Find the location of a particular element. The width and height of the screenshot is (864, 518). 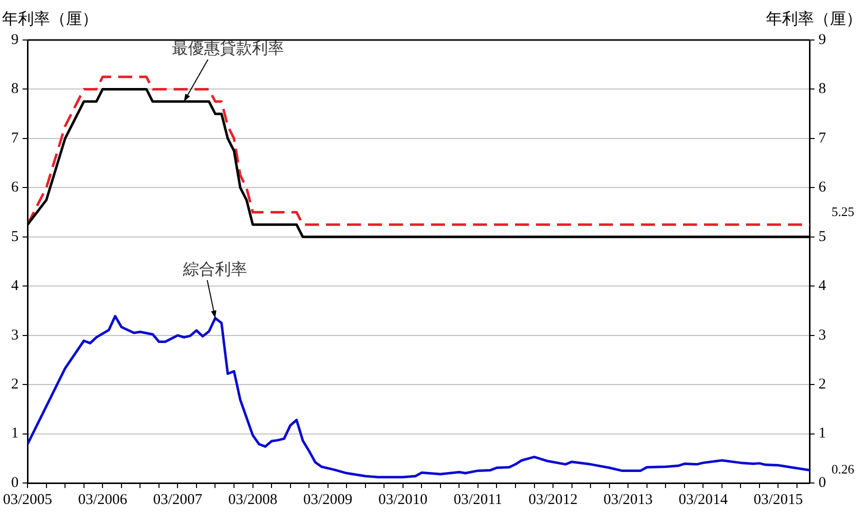

y2-tick-label: 6 is located at coordinates (822, 188).